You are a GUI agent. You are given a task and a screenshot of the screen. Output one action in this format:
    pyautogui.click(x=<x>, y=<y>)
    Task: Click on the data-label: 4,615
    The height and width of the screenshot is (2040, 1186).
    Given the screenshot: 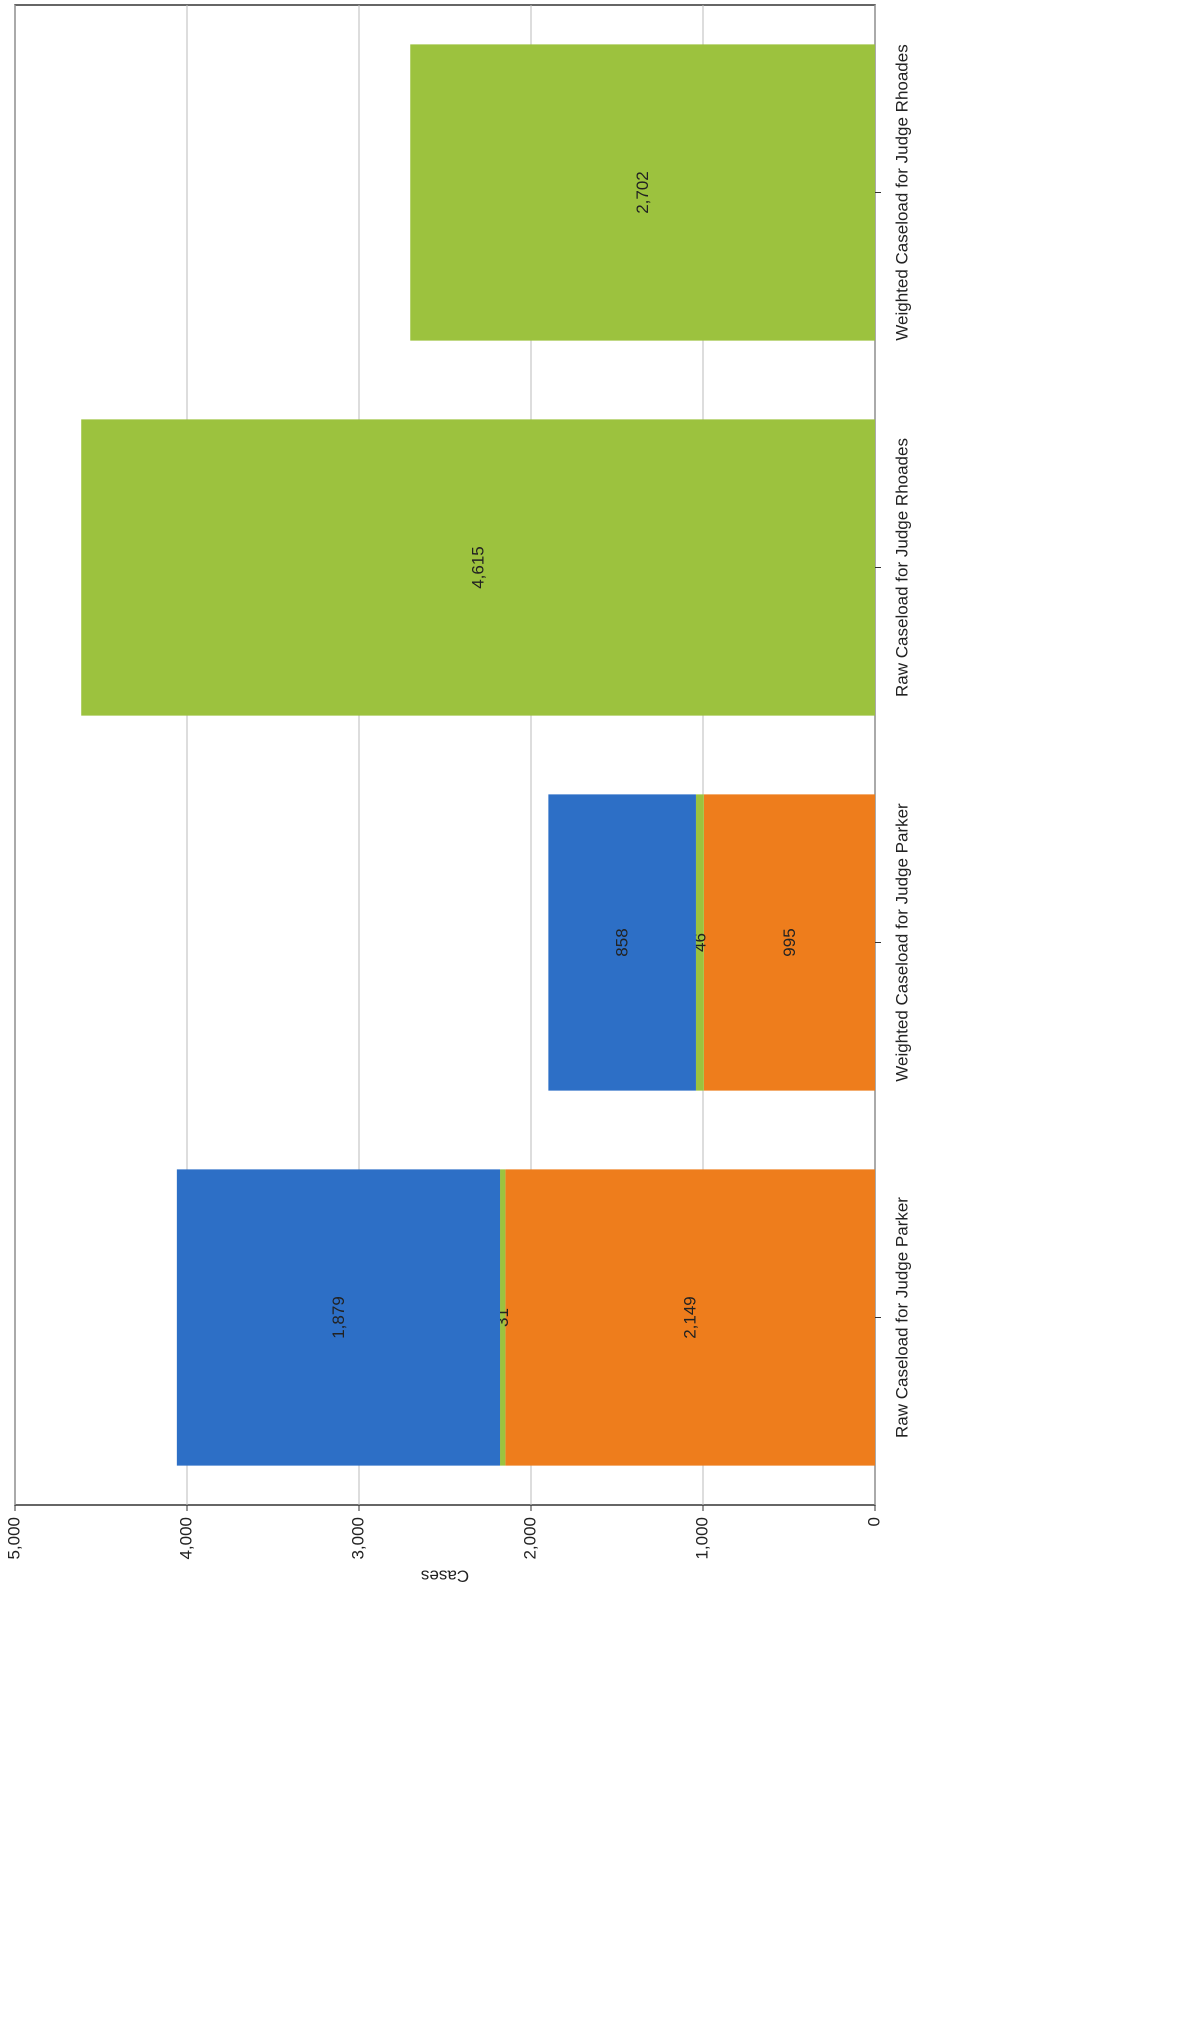 What is the action you would take?
    pyautogui.click(x=478, y=567)
    